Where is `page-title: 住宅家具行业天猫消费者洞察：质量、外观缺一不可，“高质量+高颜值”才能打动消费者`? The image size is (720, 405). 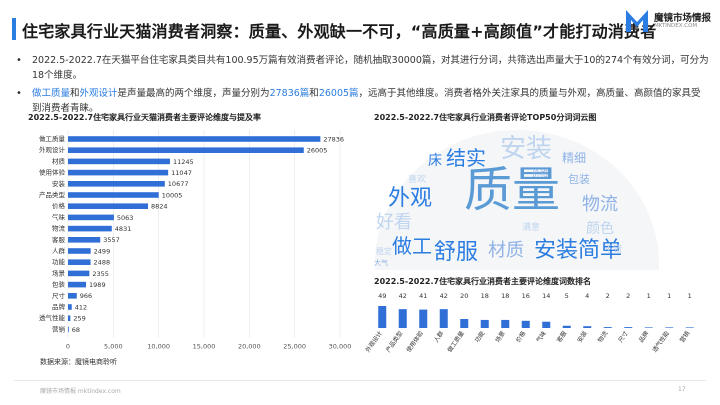 page-title: 住宅家具行业天猫消费者洞察：质量、外观缺一不可，“高质量+高颜值”才能打动消费者 is located at coordinates (339, 31).